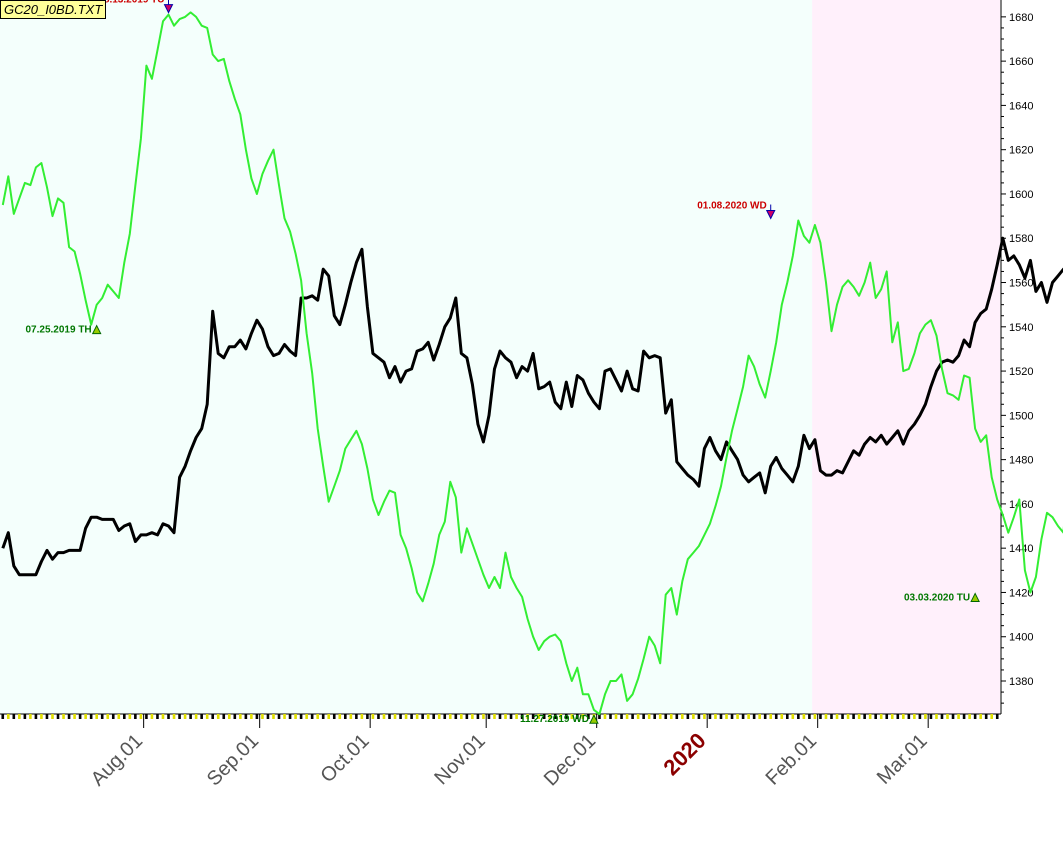  What do you see at coordinates (1021, 328) in the screenshot?
I see `y-tick-label: 1540` at bounding box center [1021, 328].